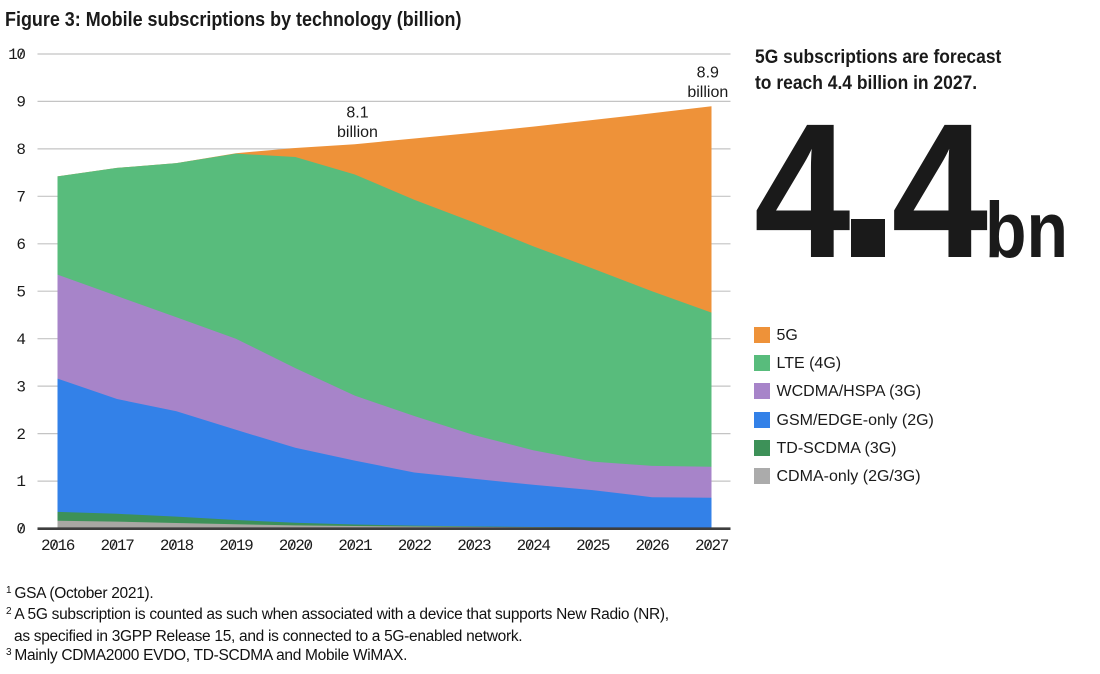 The image size is (1100, 674). I want to click on svg-text: 8.1, so click(357, 113).